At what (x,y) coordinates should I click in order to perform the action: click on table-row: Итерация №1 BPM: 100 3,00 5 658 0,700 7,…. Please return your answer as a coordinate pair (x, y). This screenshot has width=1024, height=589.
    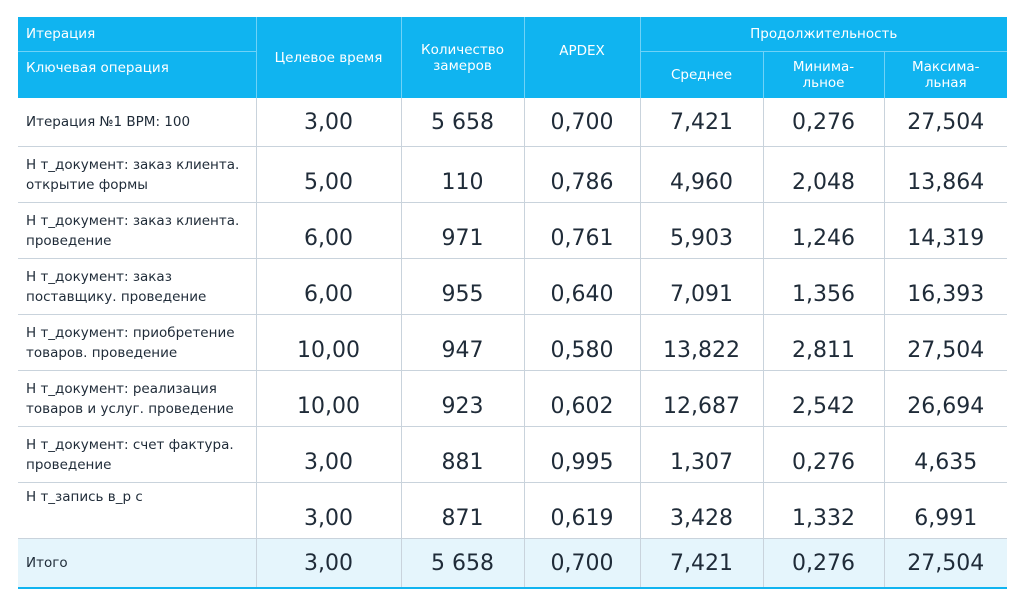
    Looking at the image, I should click on (513, 122).